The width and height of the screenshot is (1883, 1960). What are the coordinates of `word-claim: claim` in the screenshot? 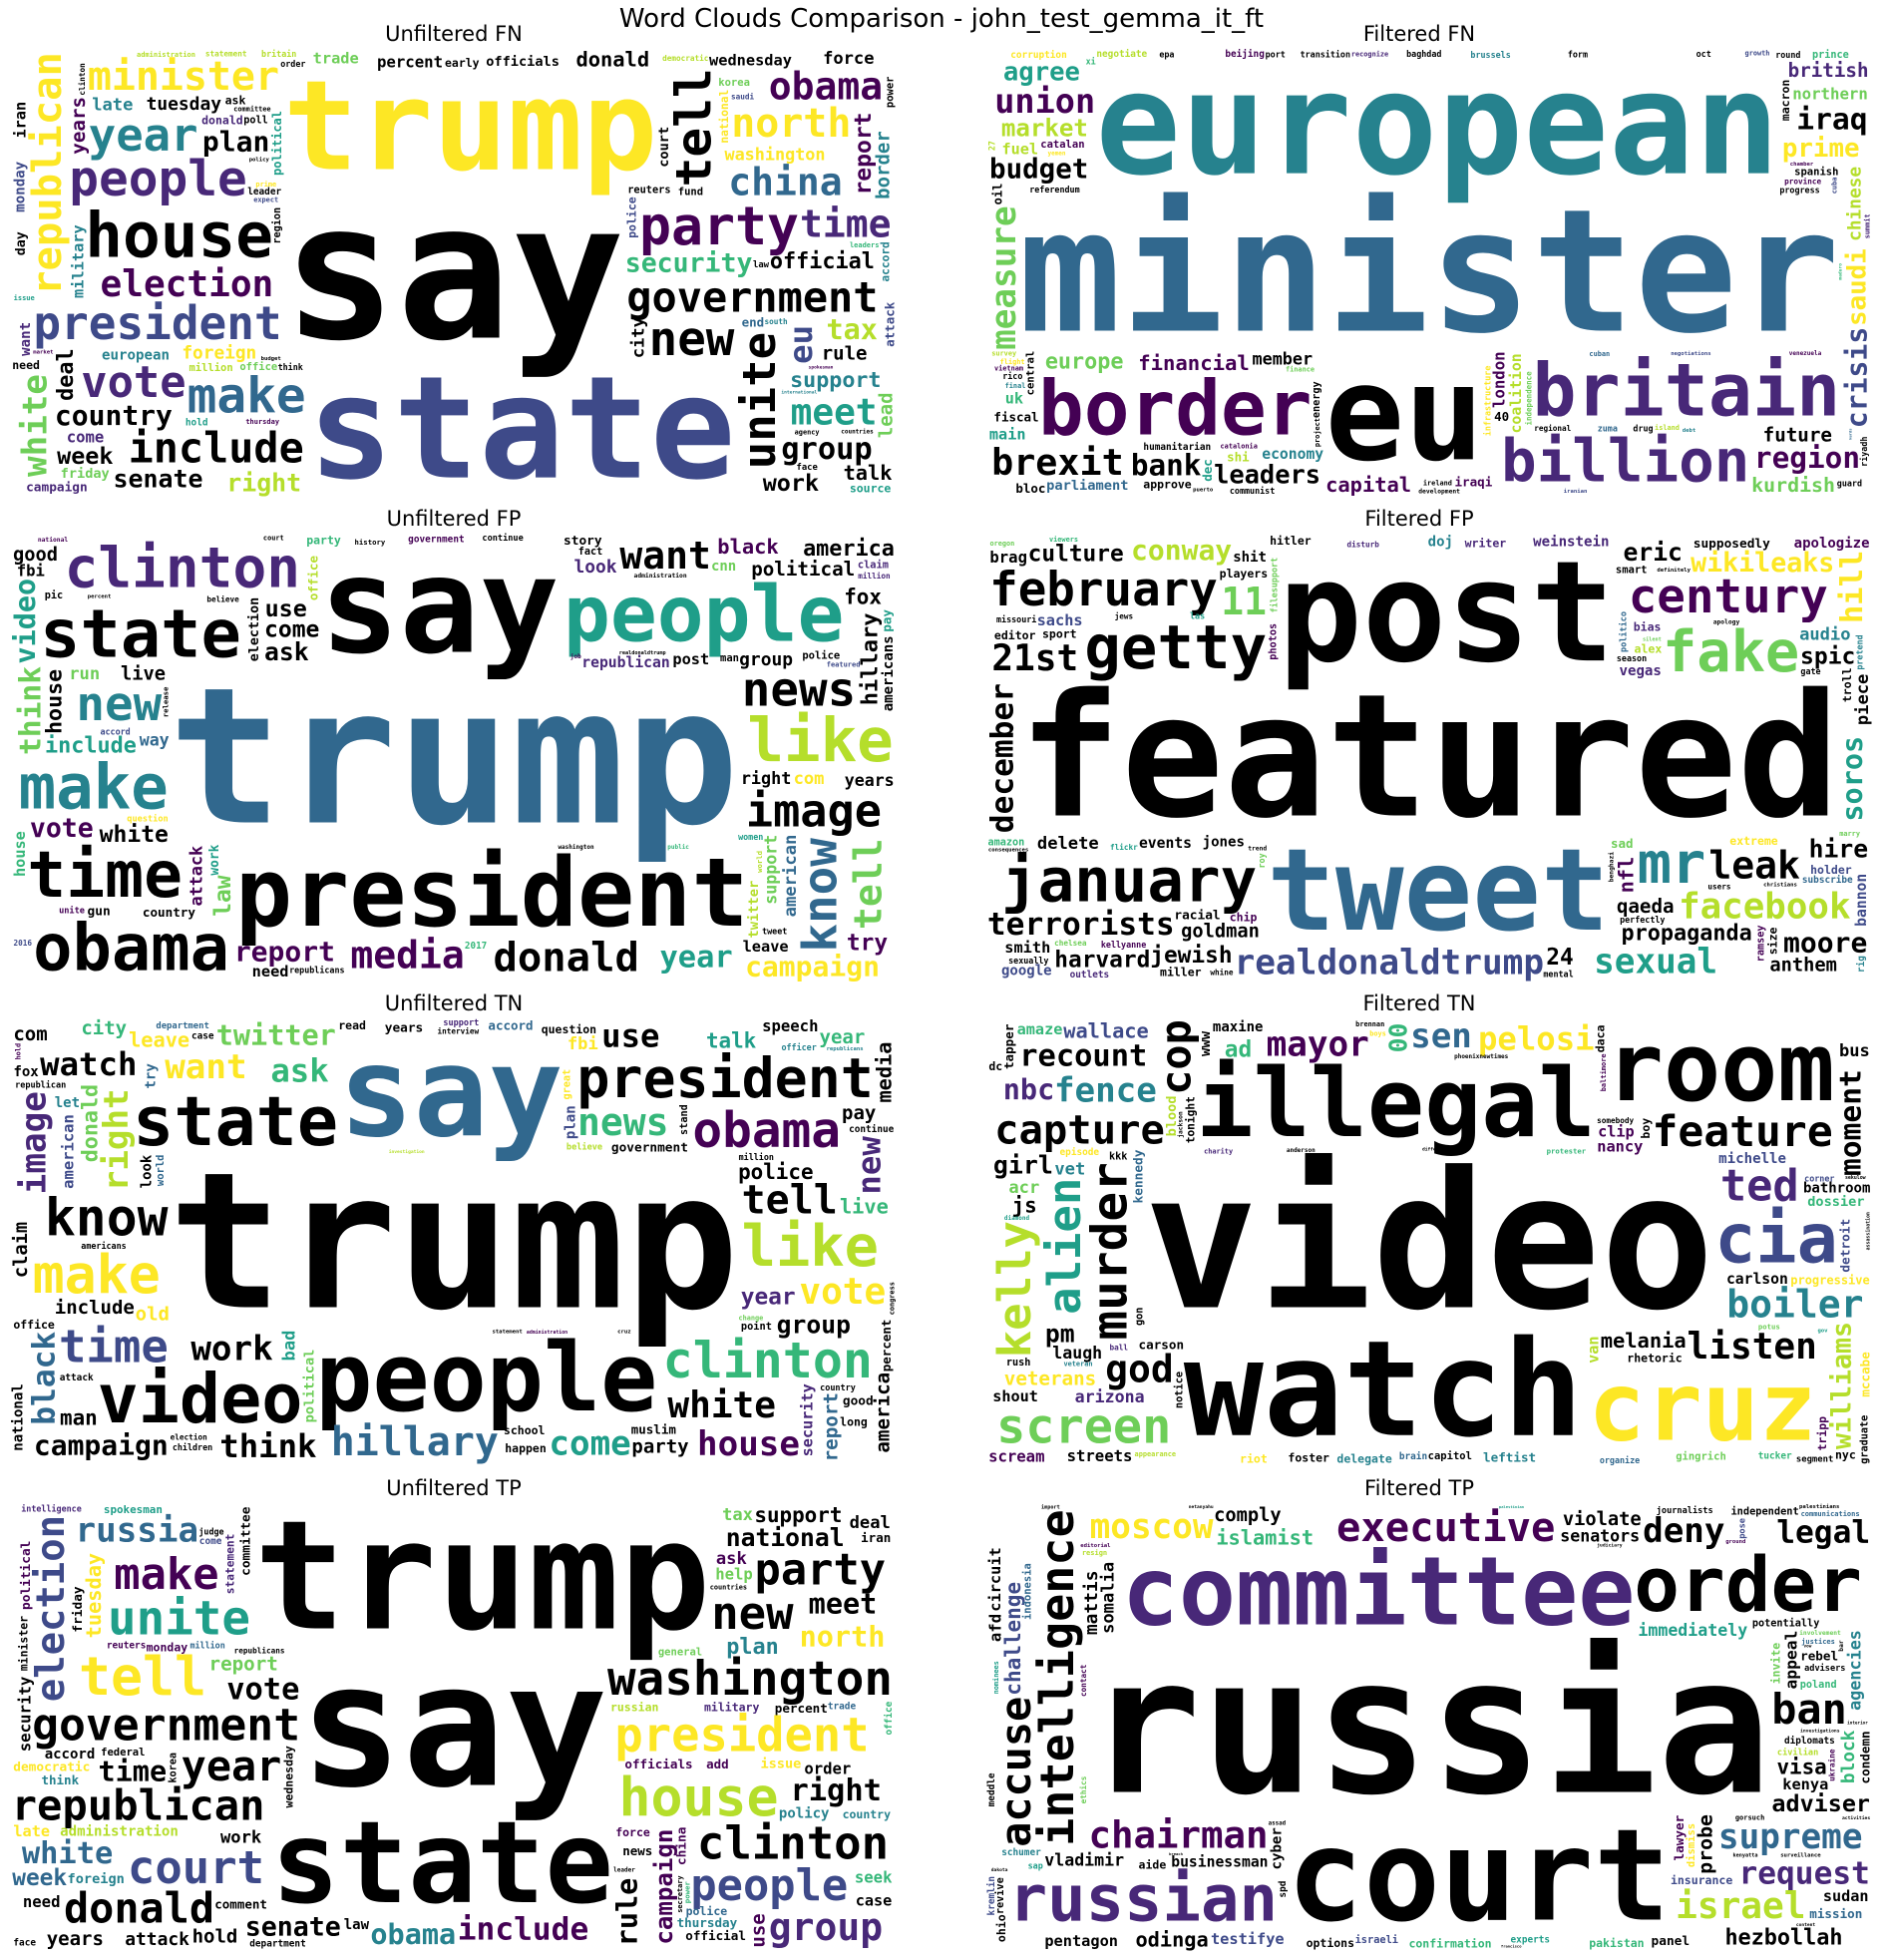 It's located at (873, 566).